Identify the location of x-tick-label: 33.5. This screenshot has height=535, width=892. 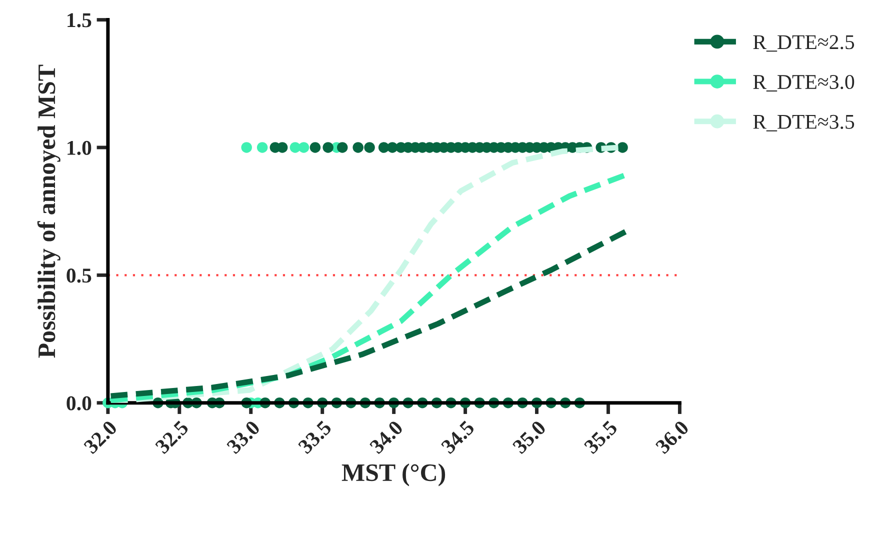
(315, 437).